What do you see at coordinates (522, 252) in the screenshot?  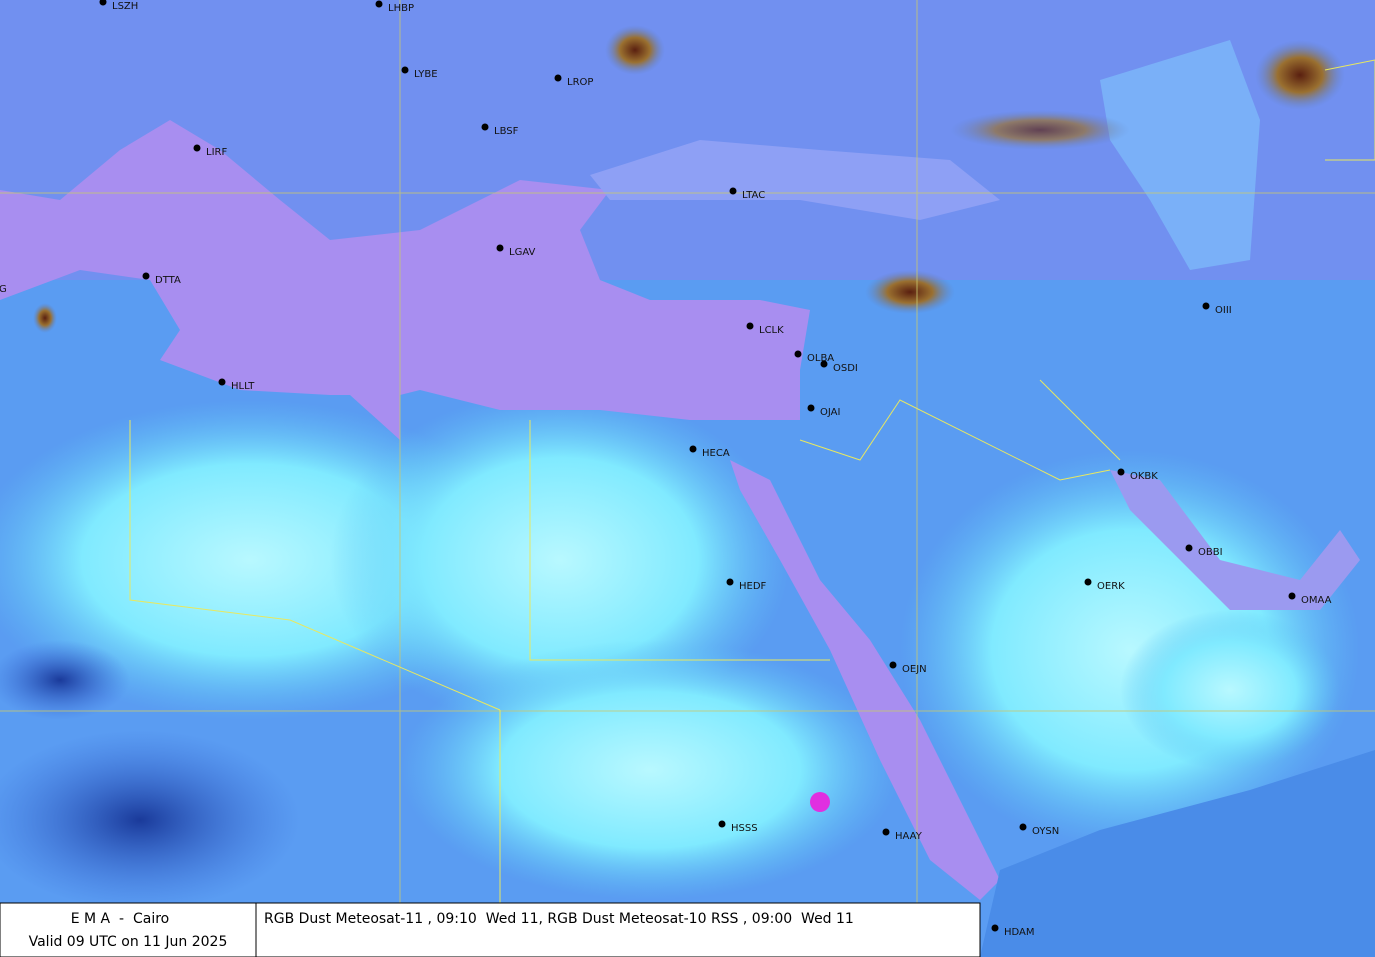 I see `station-label: LGAV` at bounding box center [522, 252].